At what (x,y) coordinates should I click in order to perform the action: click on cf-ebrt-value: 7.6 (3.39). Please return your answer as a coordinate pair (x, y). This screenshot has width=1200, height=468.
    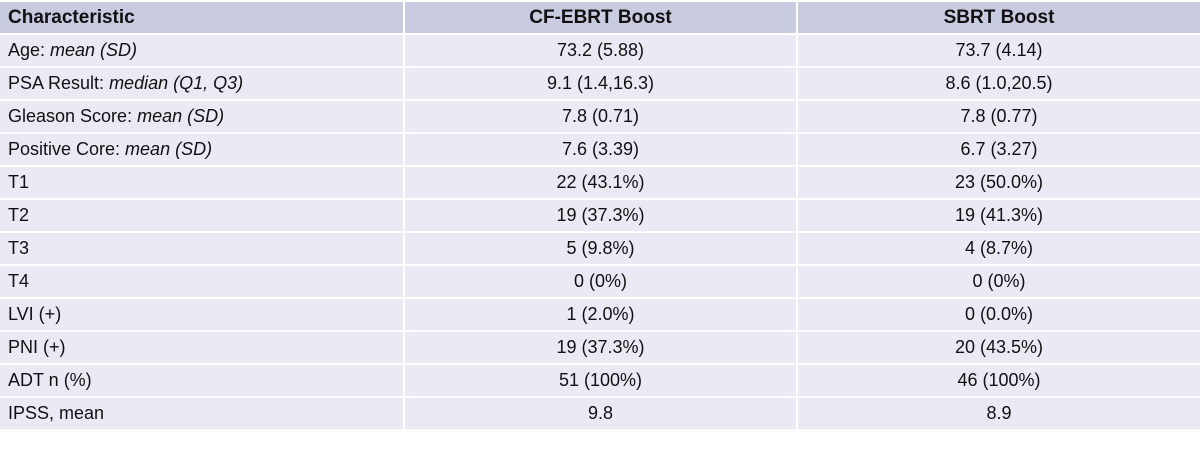
    Looking at the image, I should click on (601, 149).